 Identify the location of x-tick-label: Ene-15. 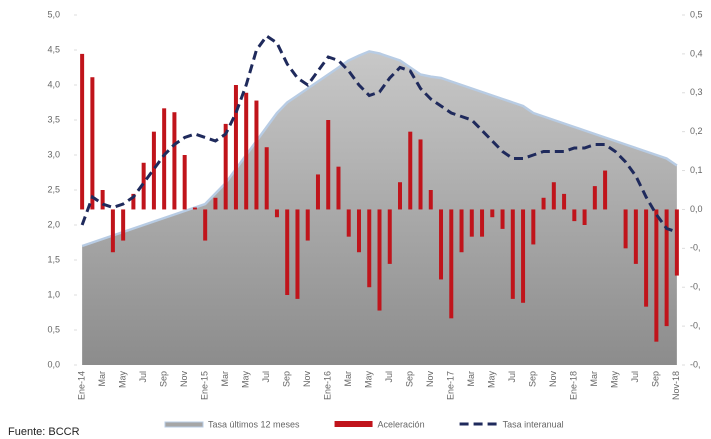
(205, 385).